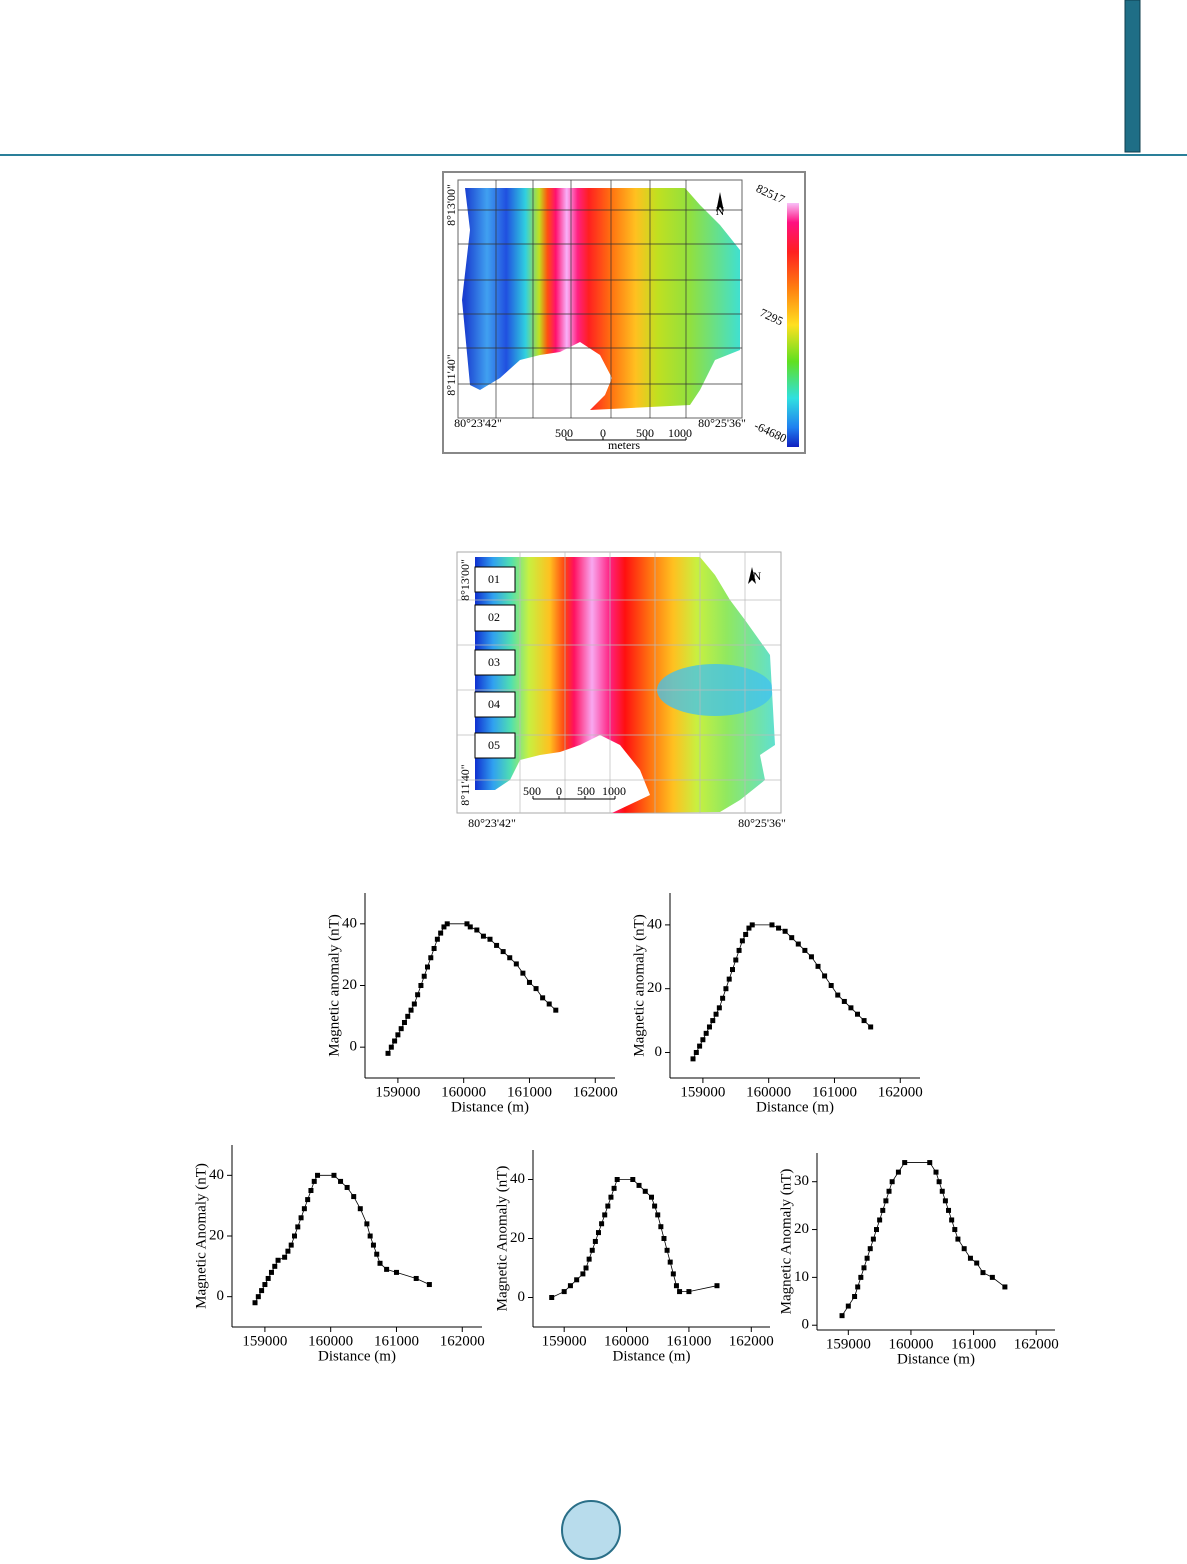 The image size is (1187, 1564). Describe the element at coordinates (614, 791) in the screenshot. I see `scale-label: 1000` at that location.